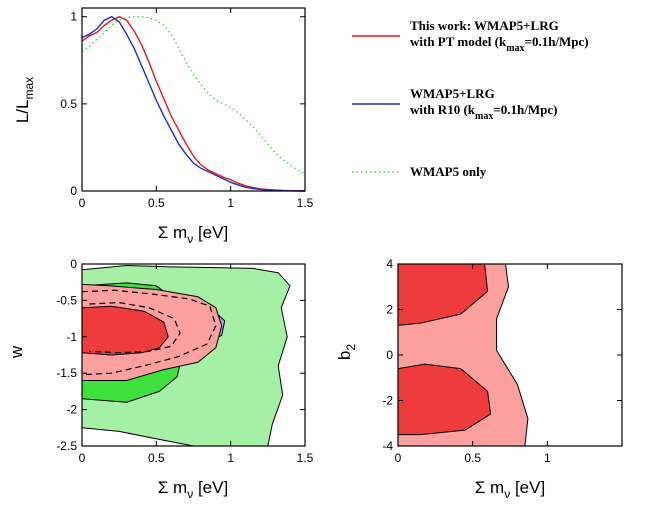 This screenshot has height=508, width=656. I want to click on likelihood-ytick-label: 1, so click(73, 17).